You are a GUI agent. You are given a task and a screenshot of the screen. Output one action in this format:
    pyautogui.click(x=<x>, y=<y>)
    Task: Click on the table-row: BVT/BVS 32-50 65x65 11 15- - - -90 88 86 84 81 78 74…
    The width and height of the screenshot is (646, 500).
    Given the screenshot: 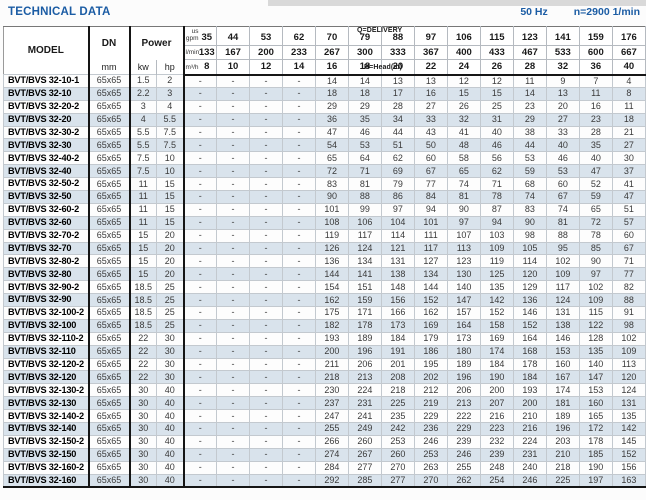 What is the action you would take?
    pyautogui.click(x=324, y=197)
    